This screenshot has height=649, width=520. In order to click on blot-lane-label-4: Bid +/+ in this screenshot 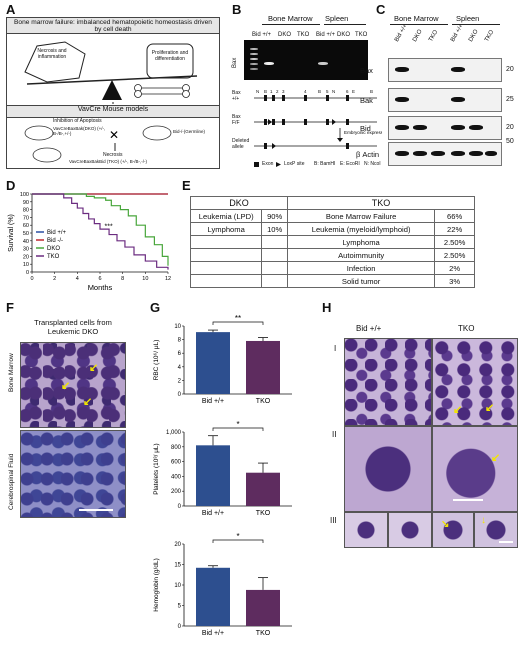, I will do `click(457, 33)`.